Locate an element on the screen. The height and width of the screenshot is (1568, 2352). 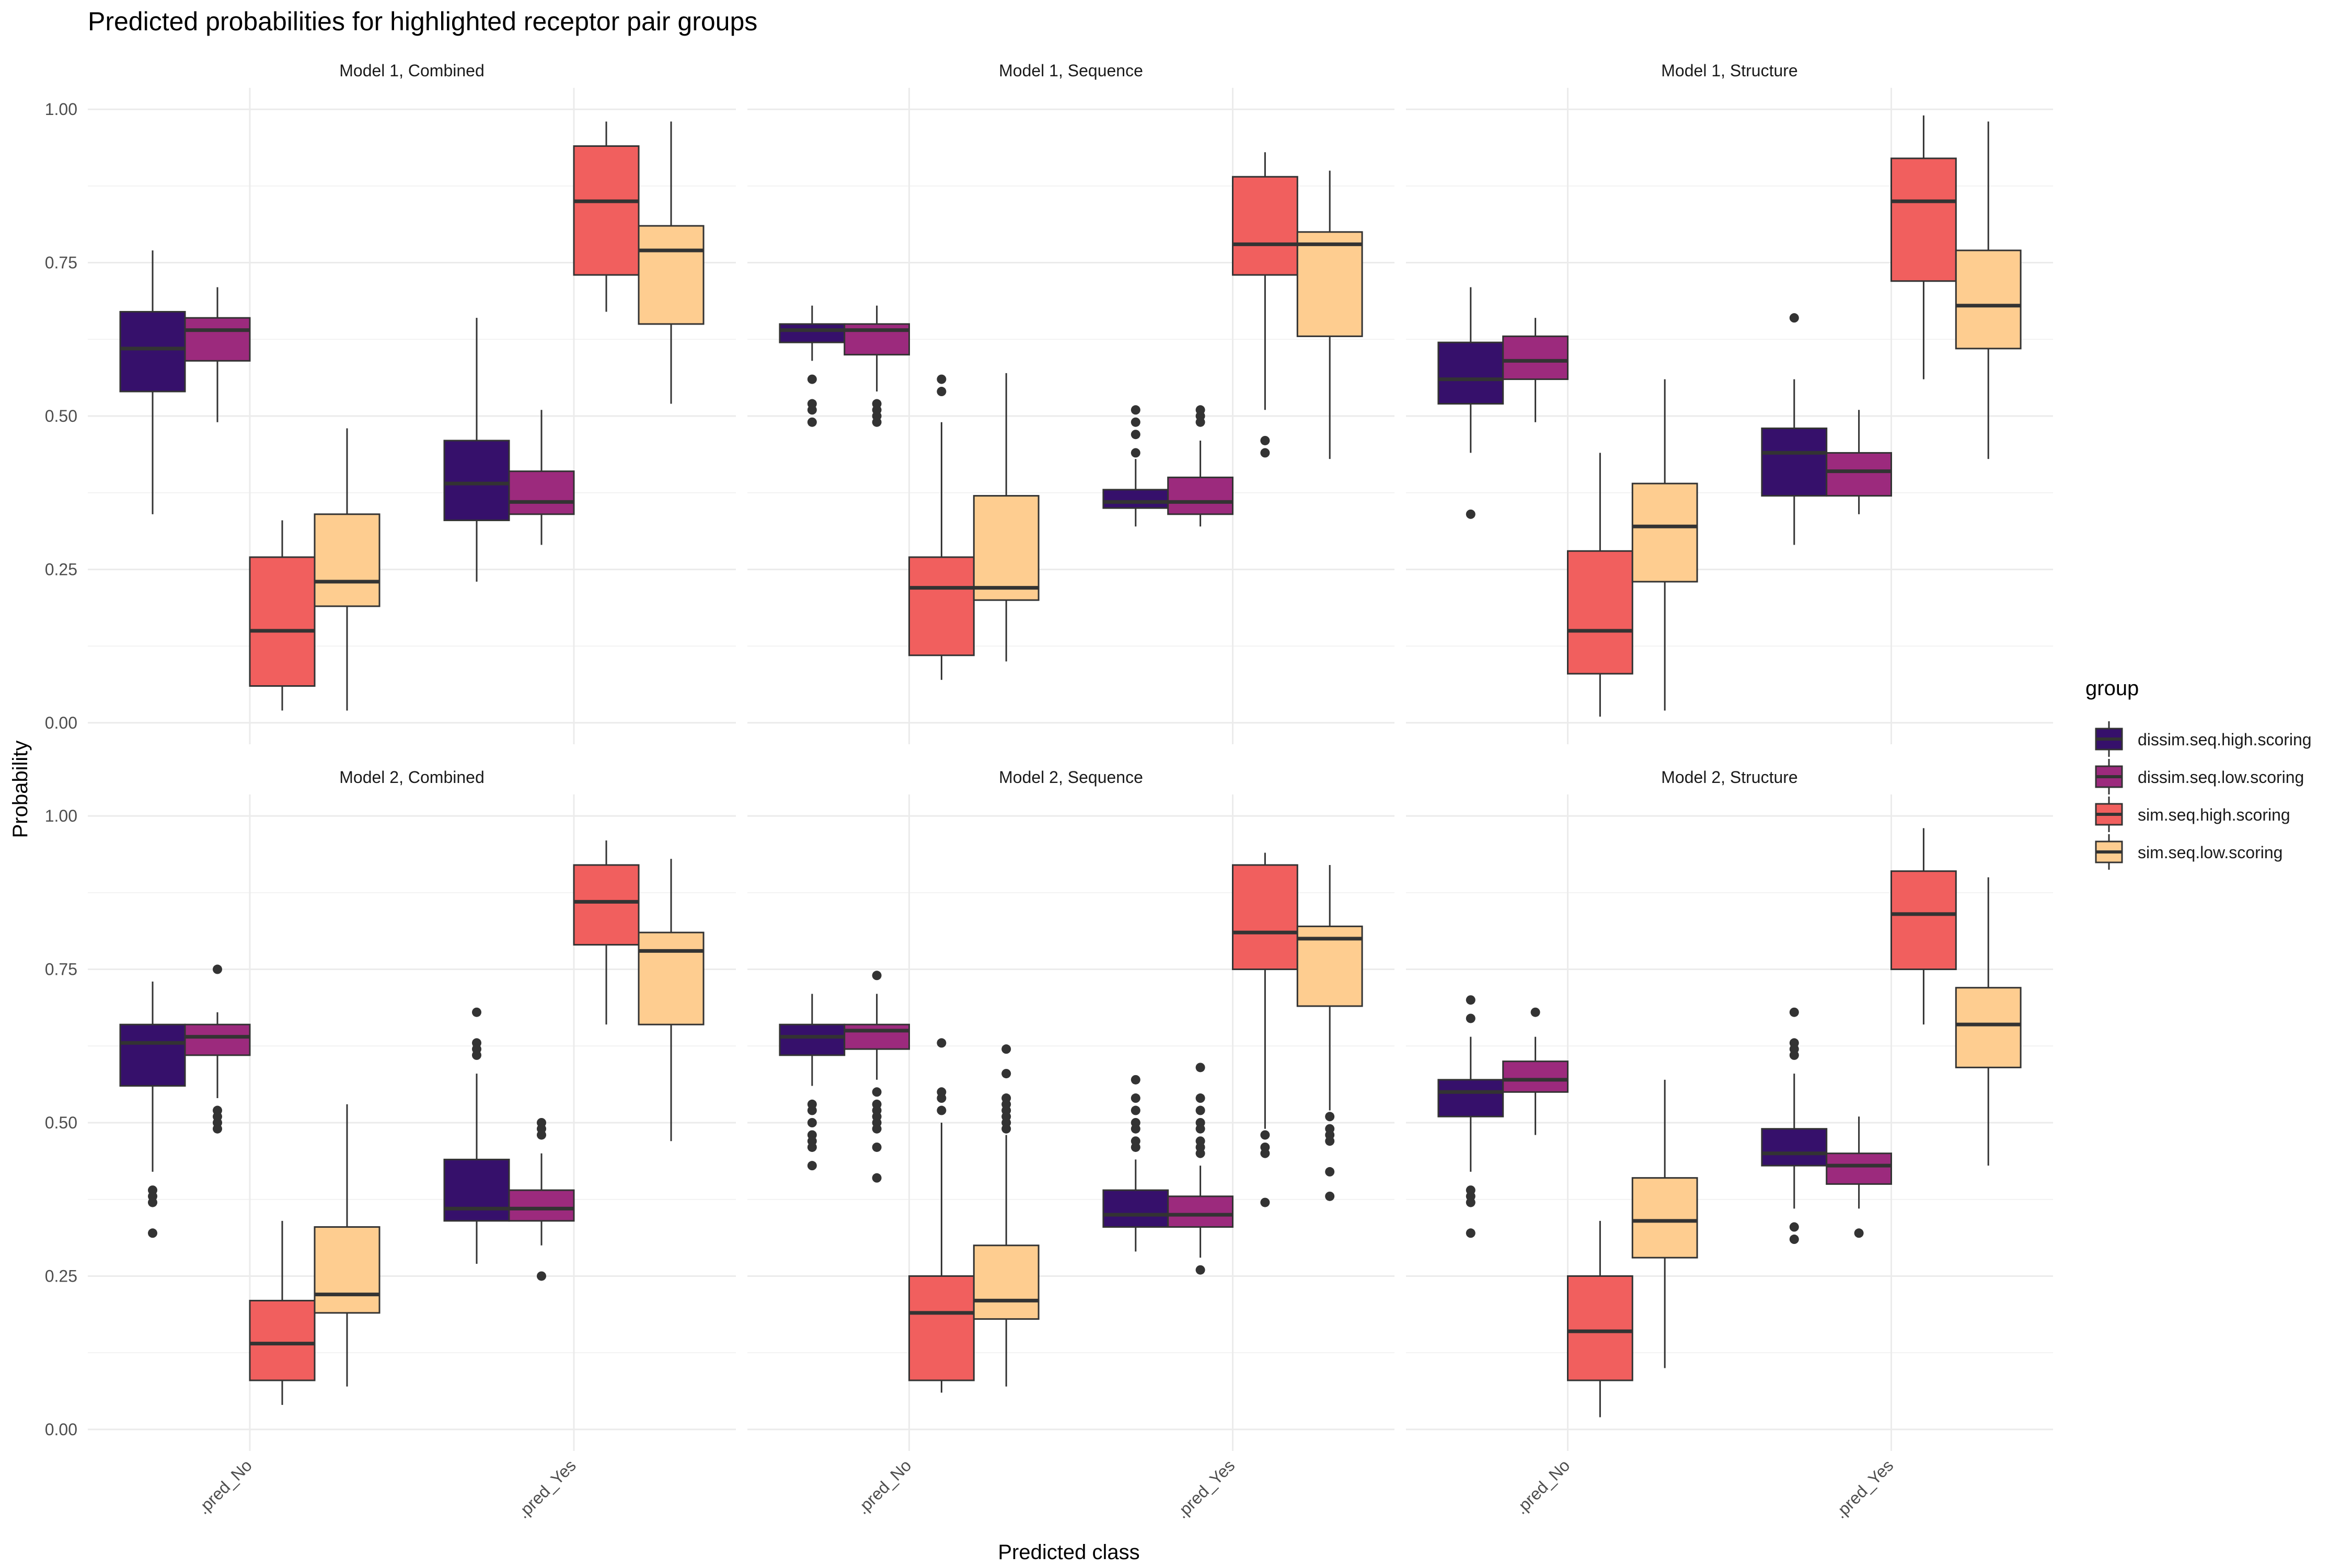
legend-entry: dissim.seq.high.scoring is located at coordinates (2203, 739).